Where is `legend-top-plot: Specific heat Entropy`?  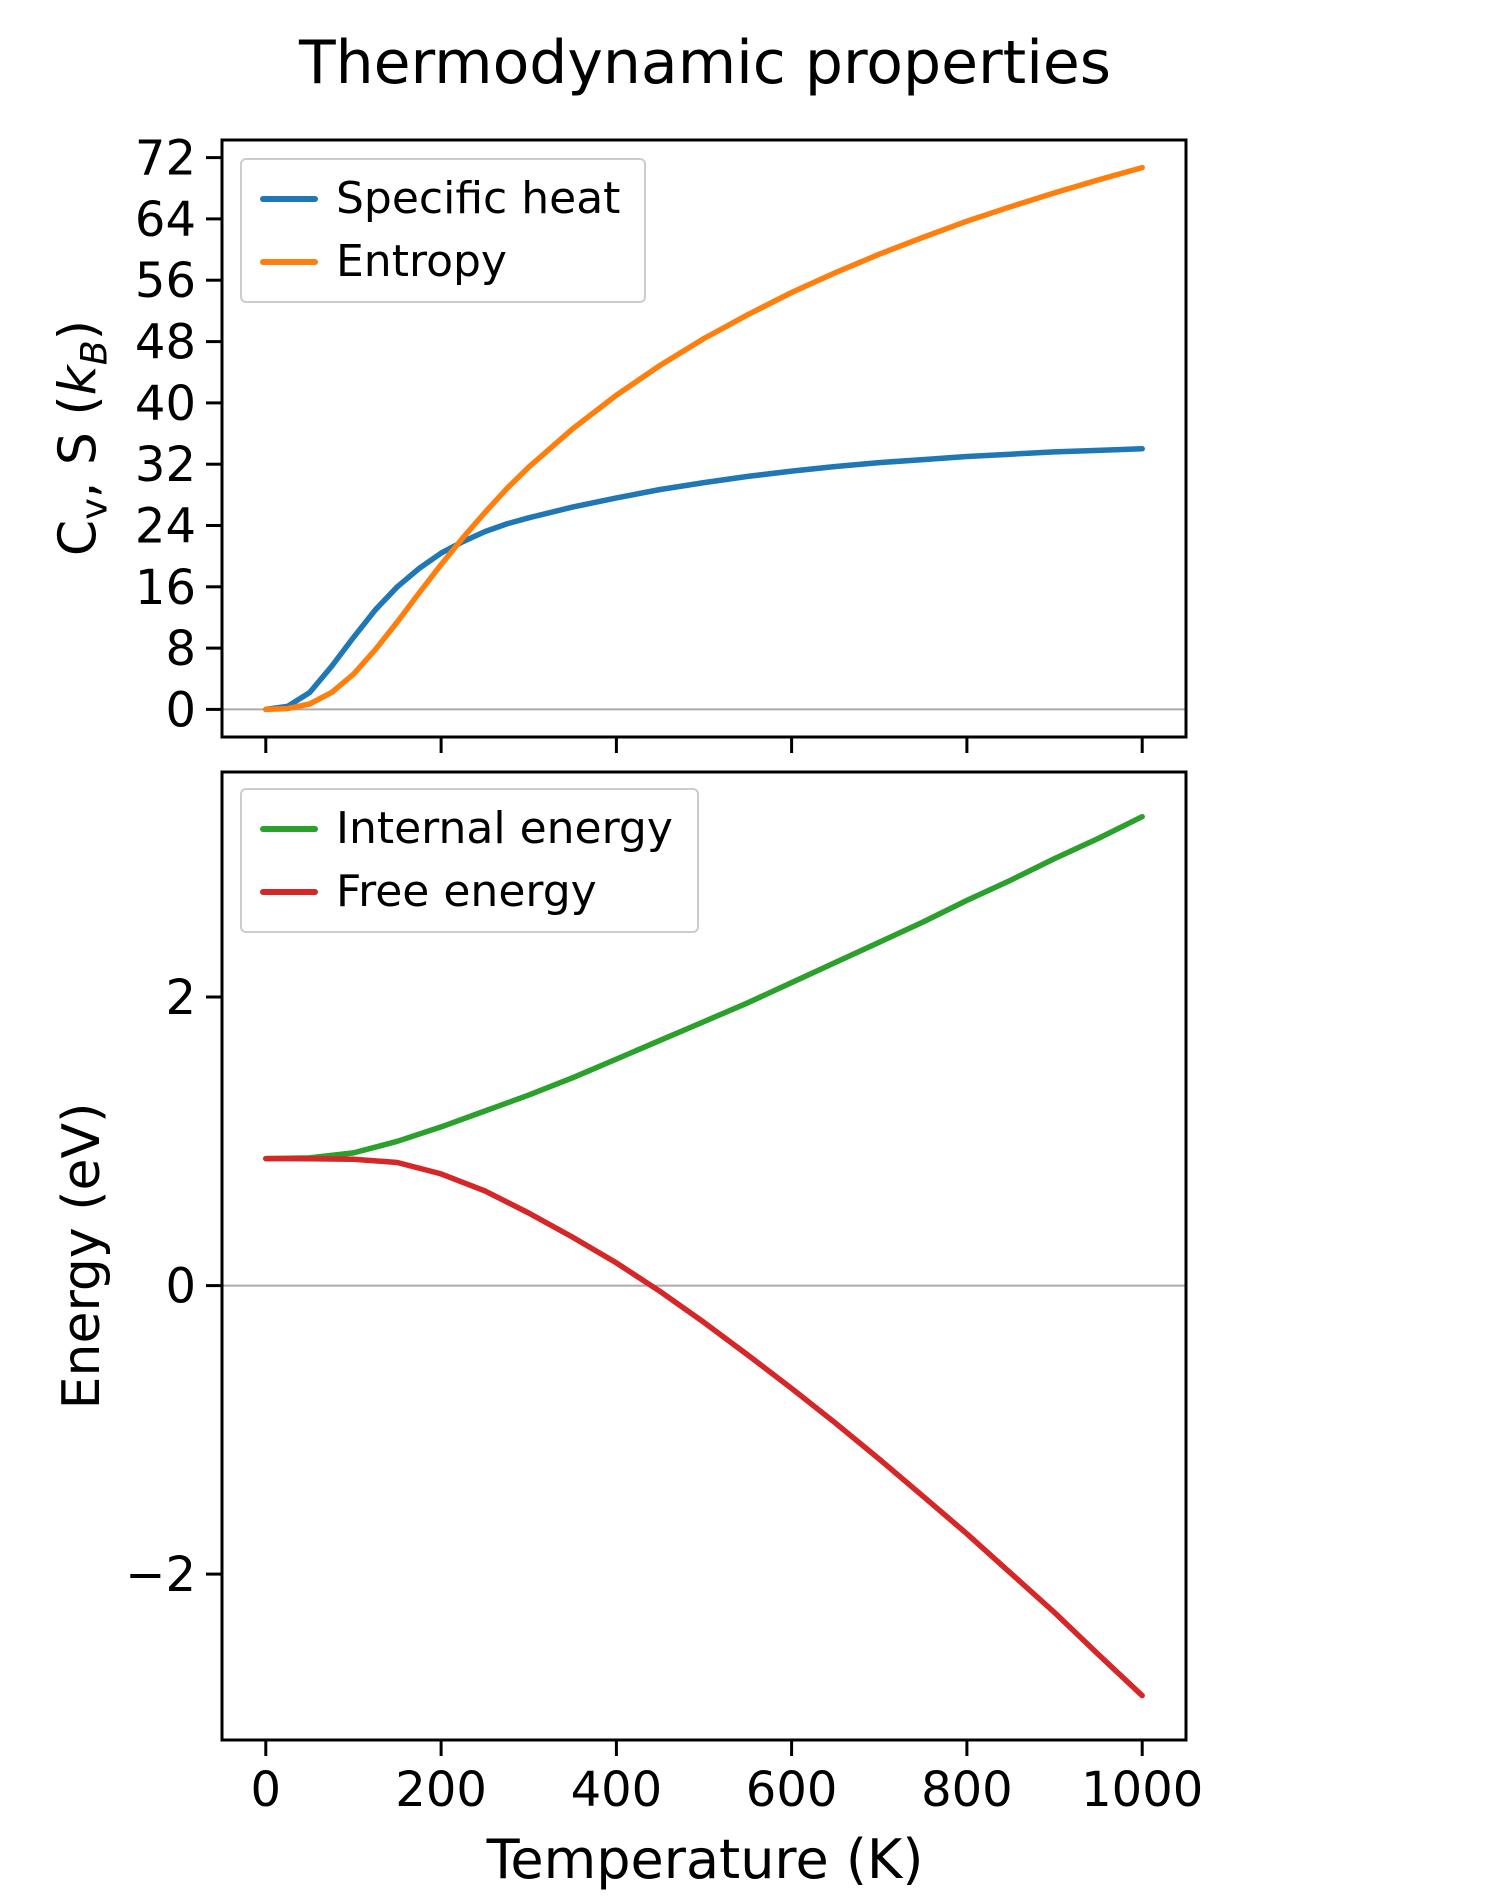
legend-top-plot: Specific heat Entropy is located at coordinates (443, 231).